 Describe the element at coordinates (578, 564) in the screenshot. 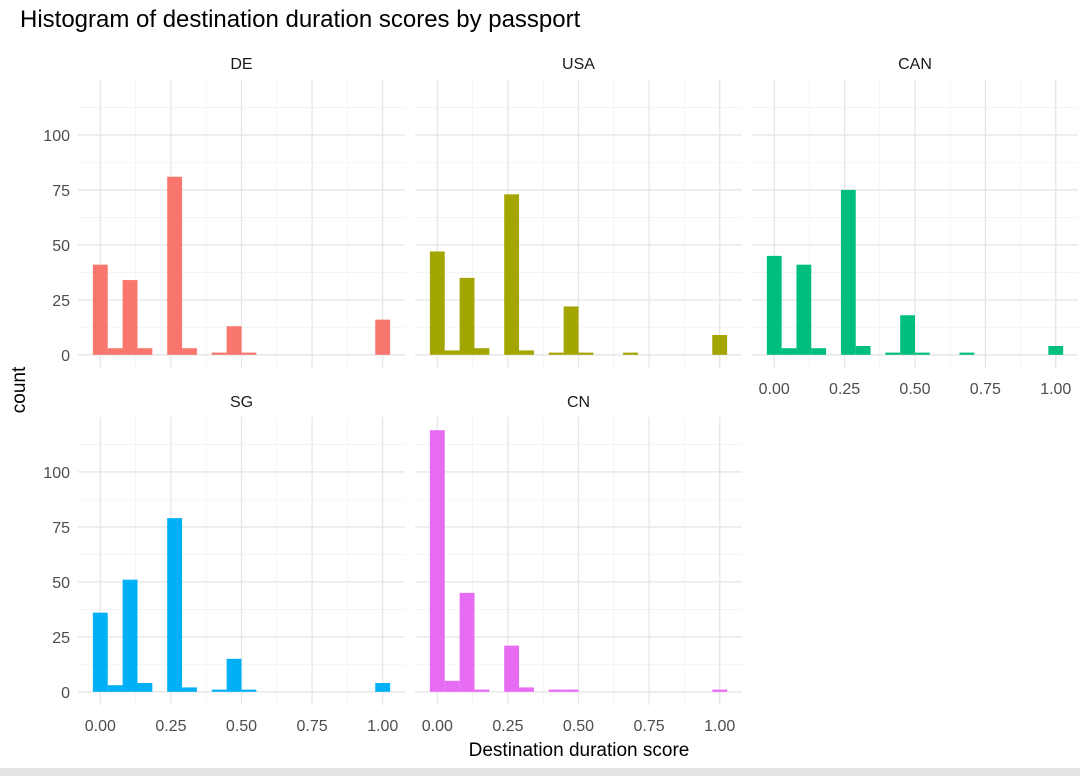

I see `facet-panel-cn: CN 0.00 0.25 0.50 0.75 1.00` at that location.